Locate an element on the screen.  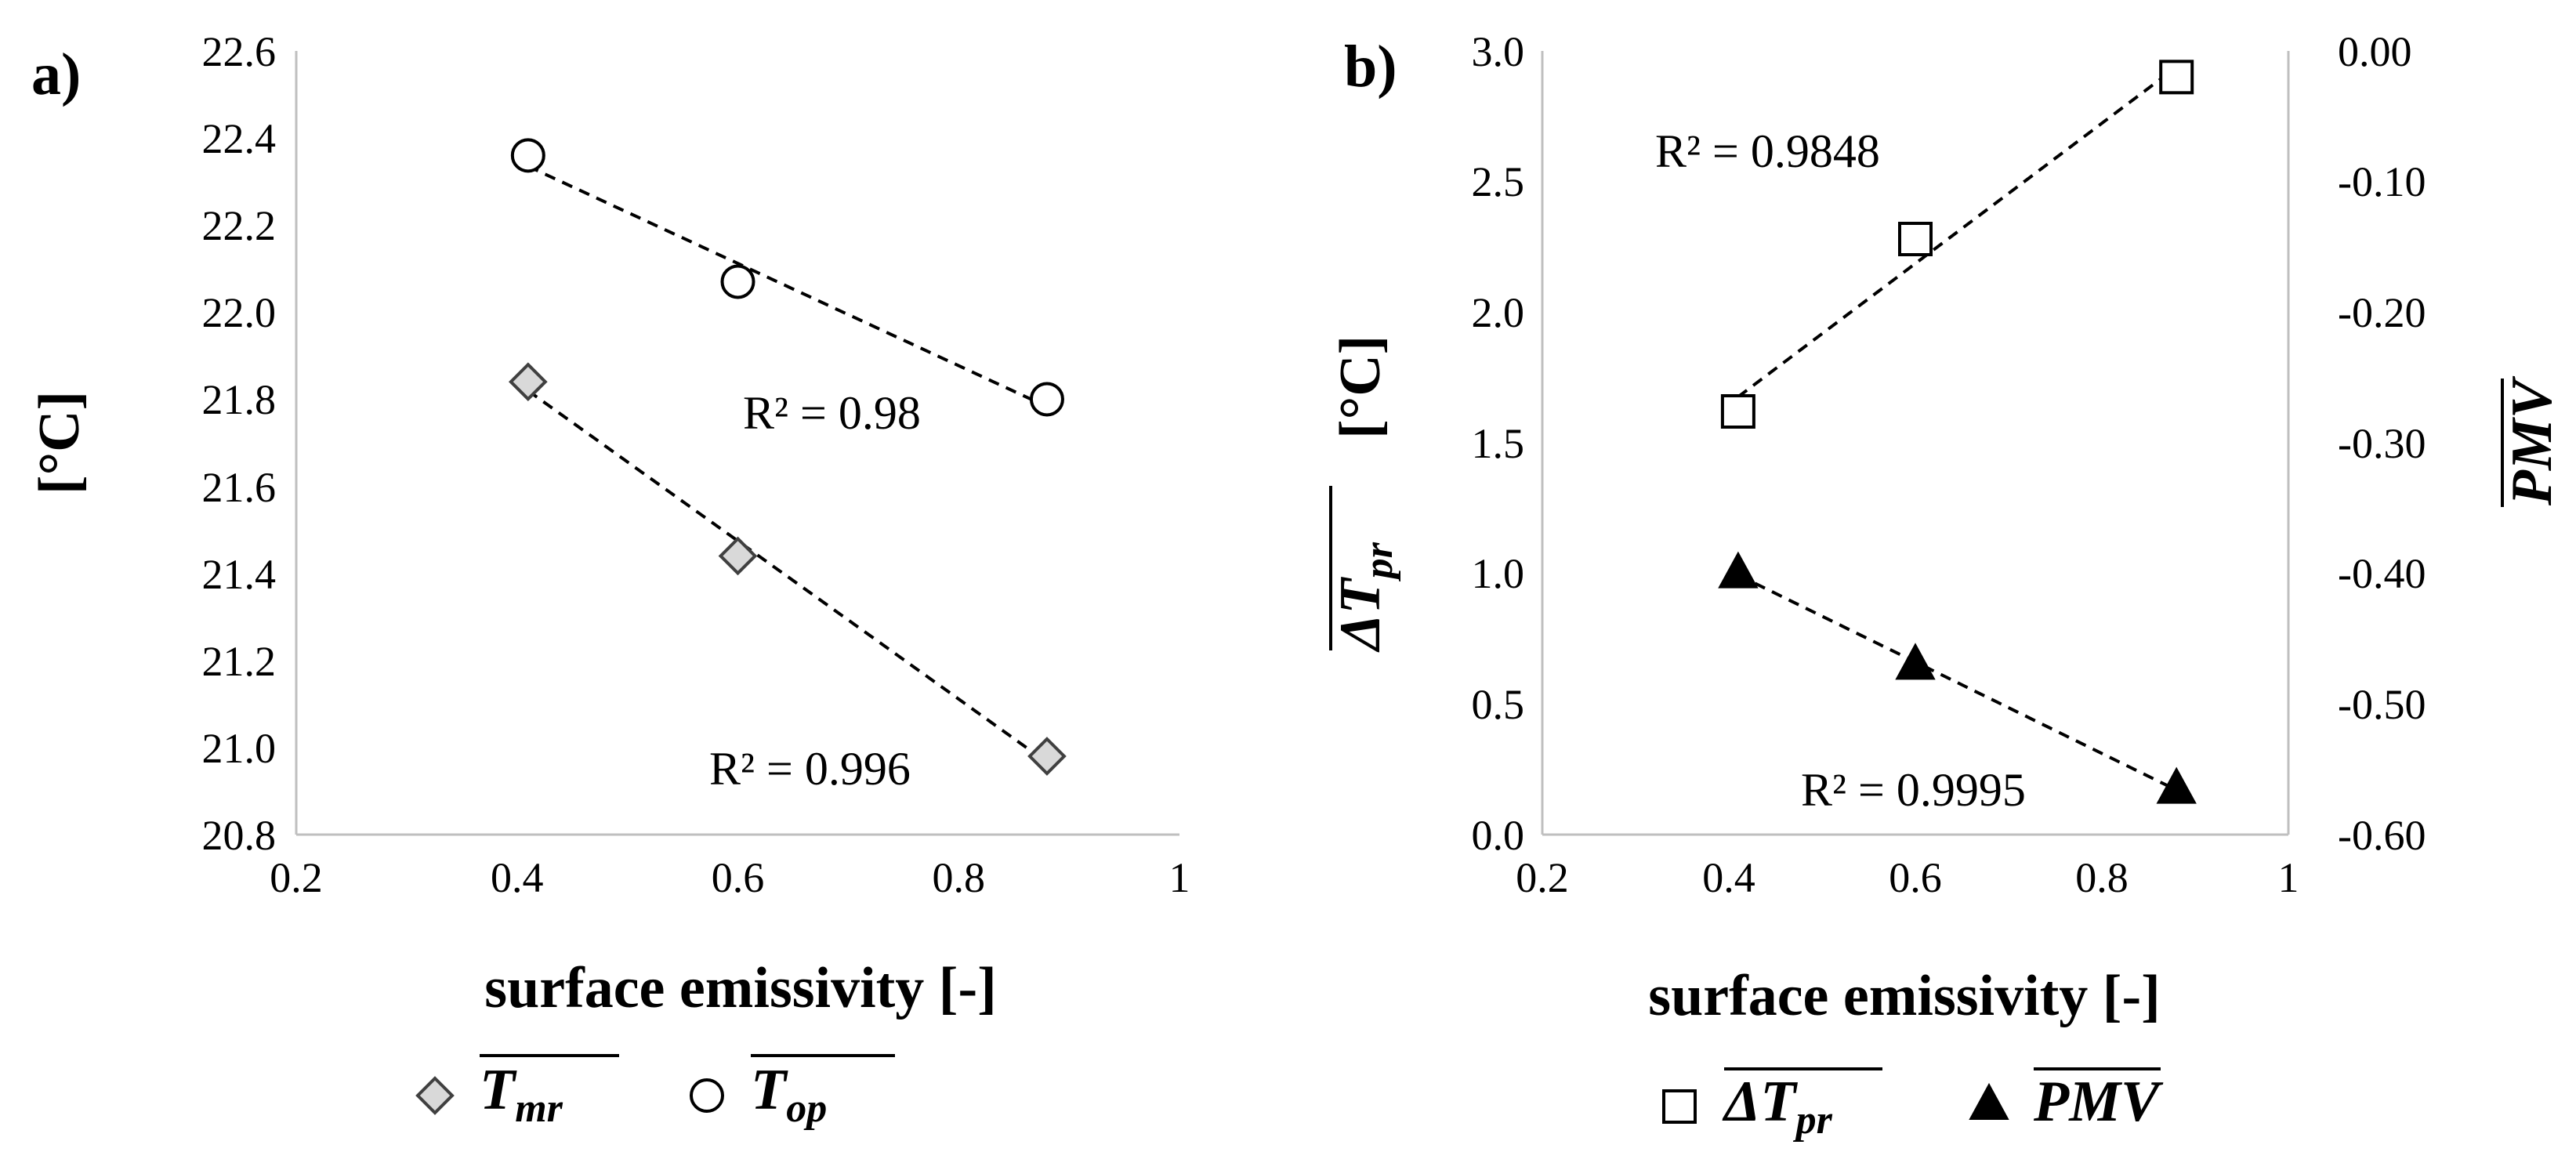
y-tick-label: 21.6 is located at coordinates (239, 487).